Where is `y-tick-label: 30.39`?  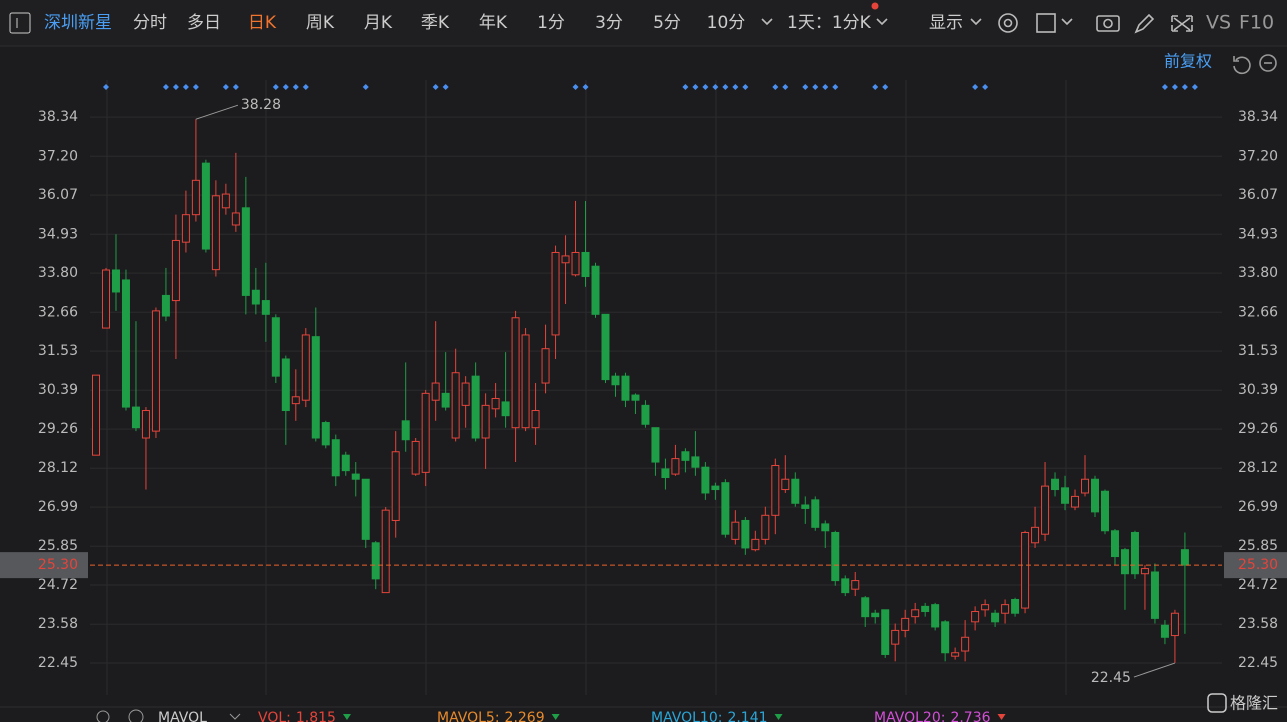 y-tick-label: 30.39 is located at coordinates (58, 390).